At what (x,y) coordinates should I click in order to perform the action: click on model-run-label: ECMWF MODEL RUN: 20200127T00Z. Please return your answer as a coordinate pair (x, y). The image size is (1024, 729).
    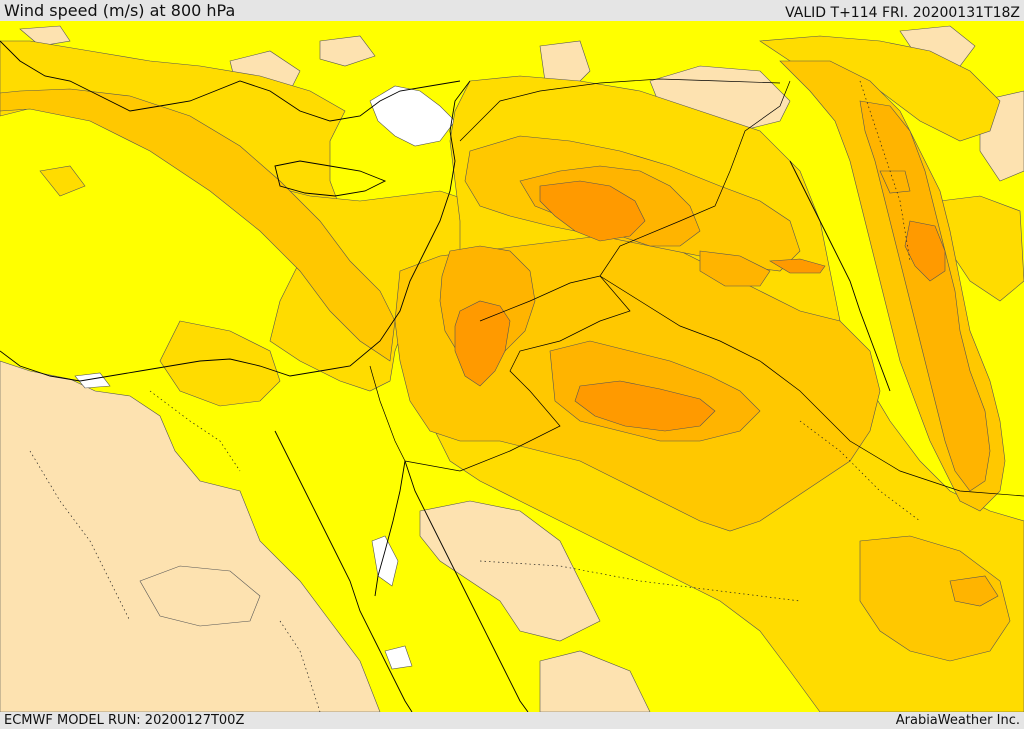
    Looking at the image, I should click on (124, 720).